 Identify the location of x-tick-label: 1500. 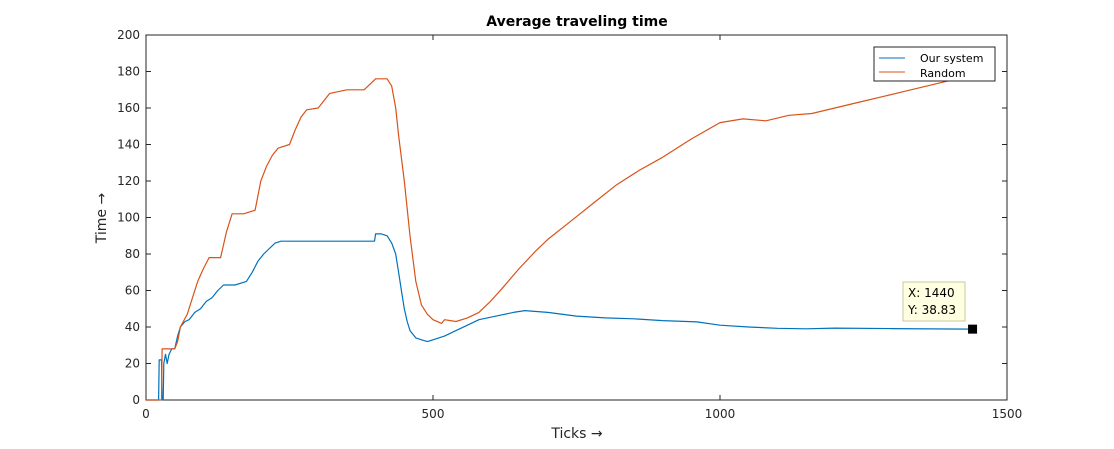
(1007, 414).